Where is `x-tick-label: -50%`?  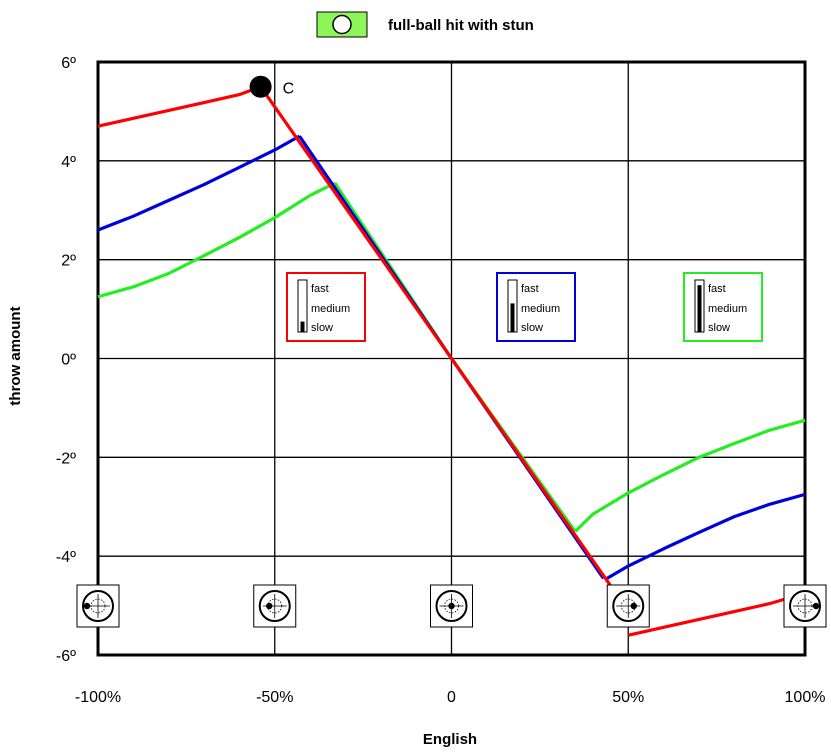 x-tick-label: -50% is located at coordinates (274, 697).